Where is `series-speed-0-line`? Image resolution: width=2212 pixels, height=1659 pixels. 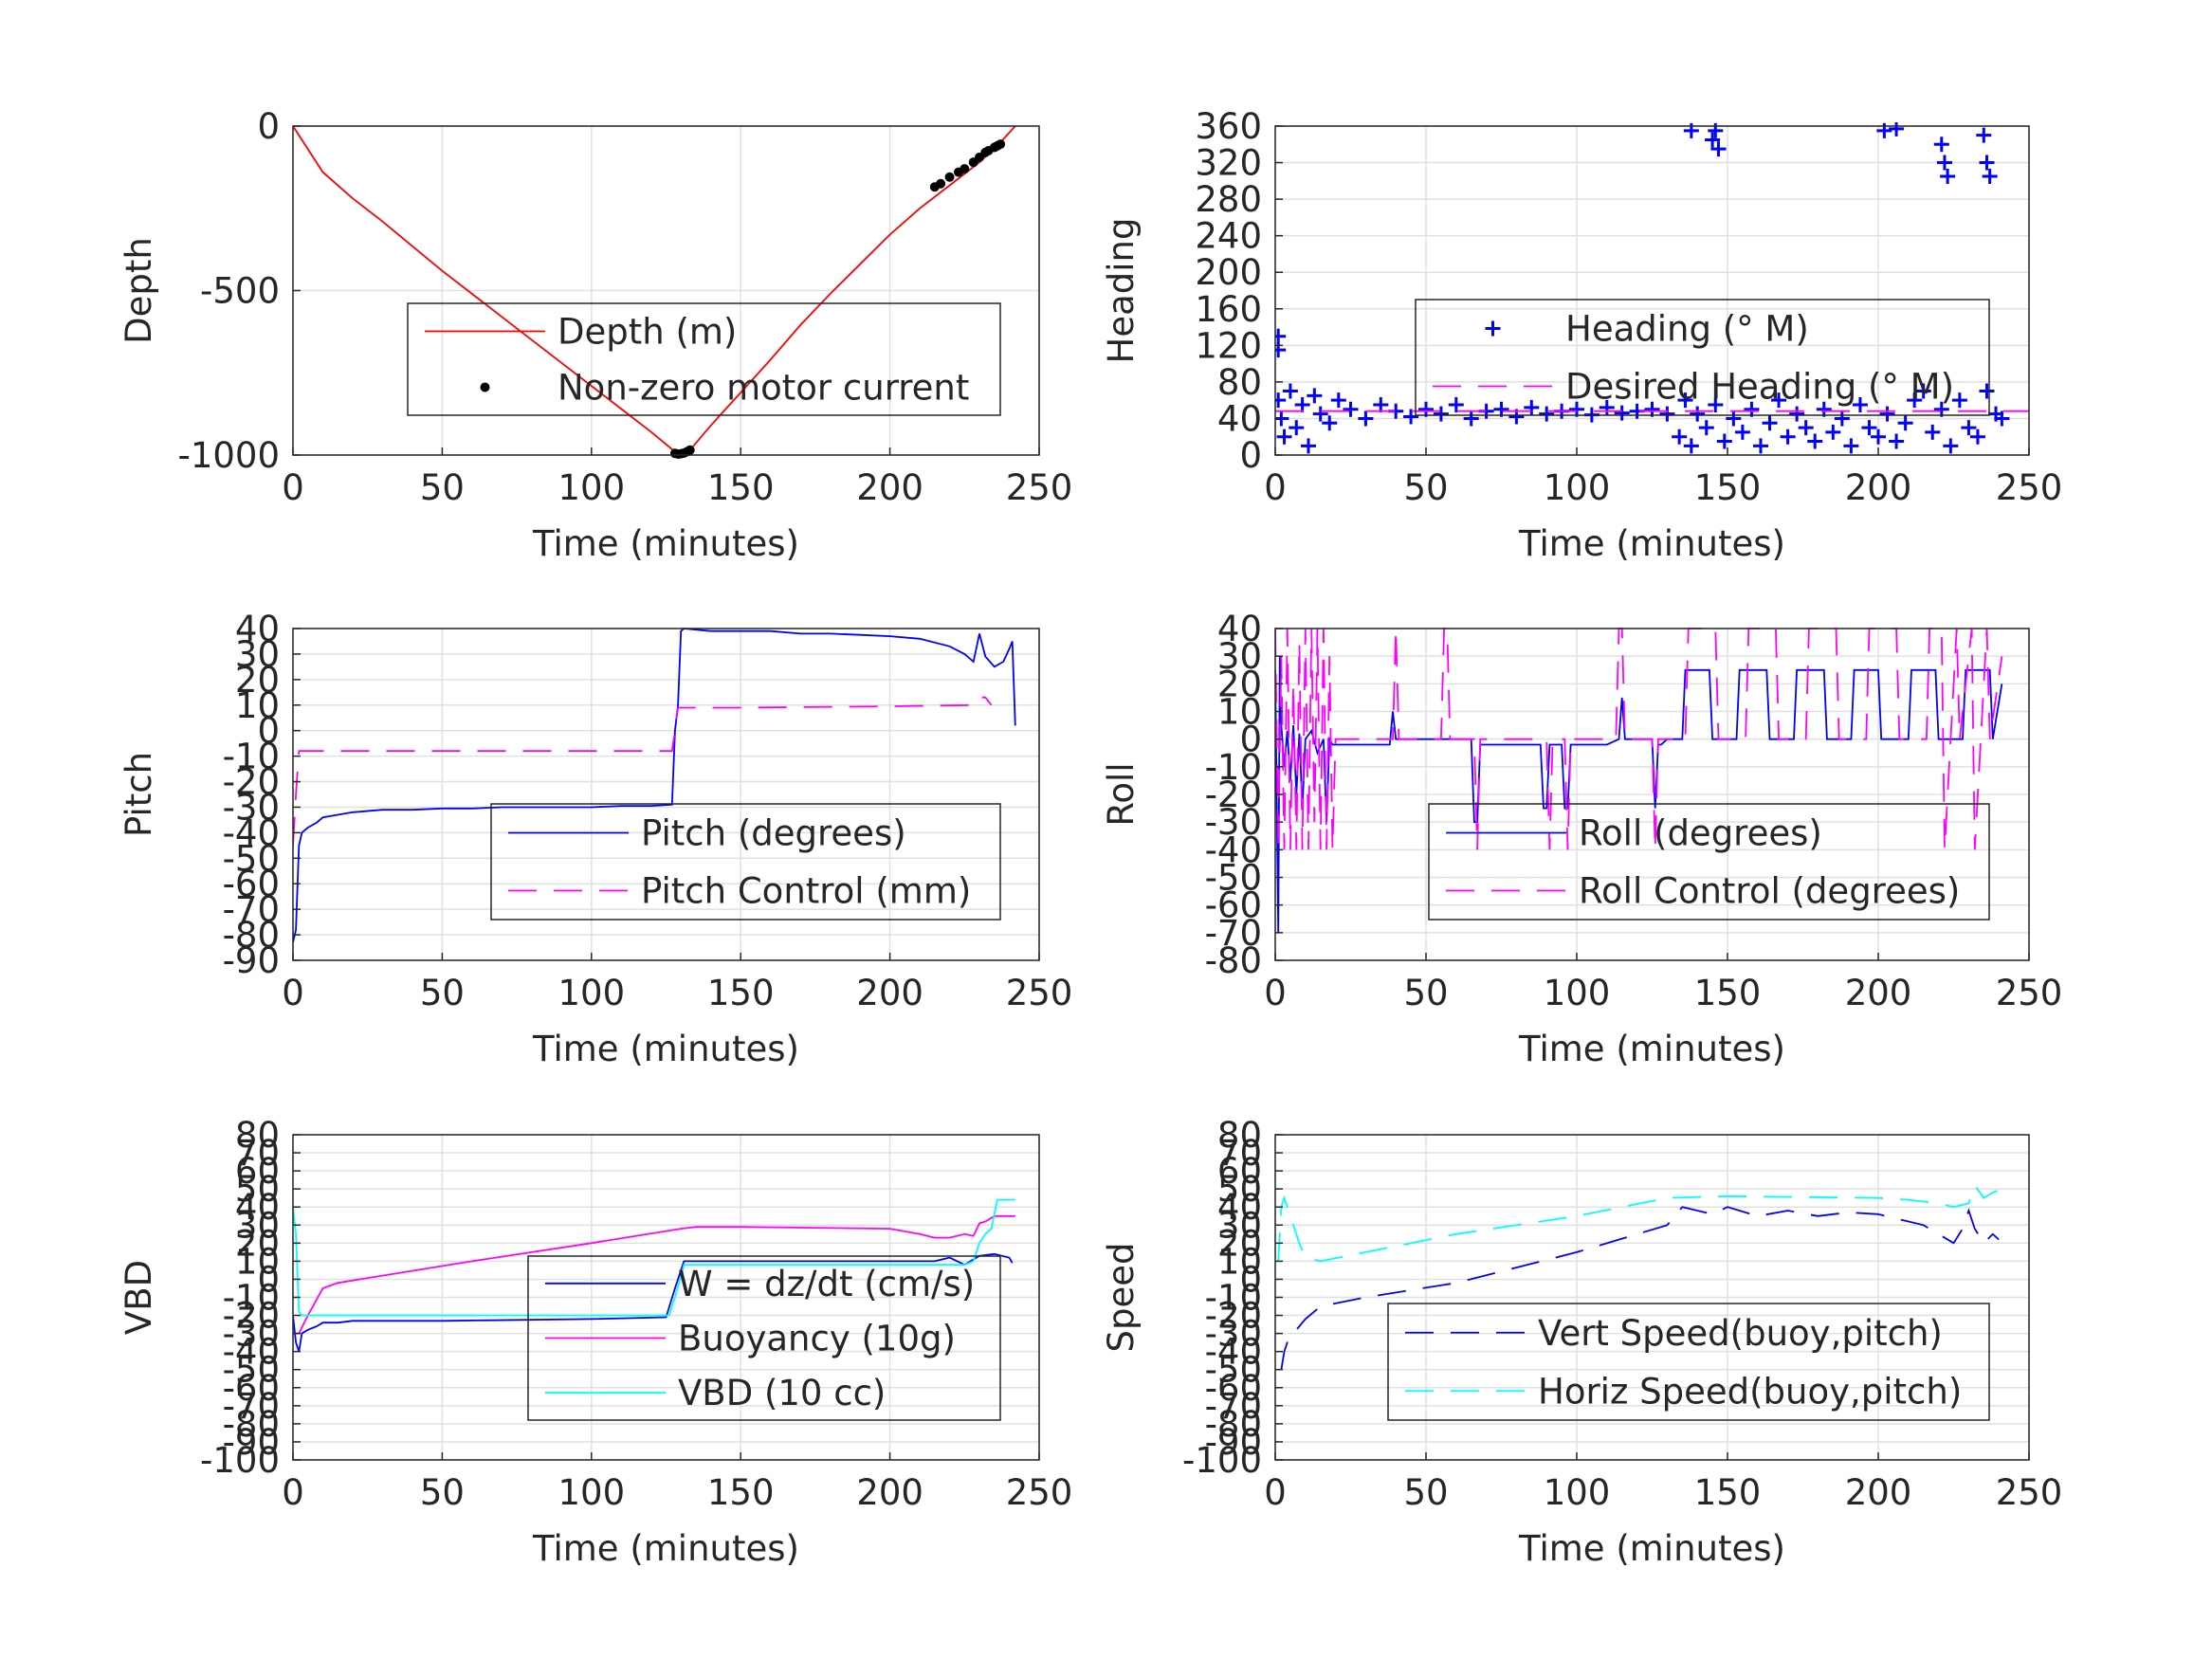
series-speed-0-line is located at coordinates (1640, 1288).